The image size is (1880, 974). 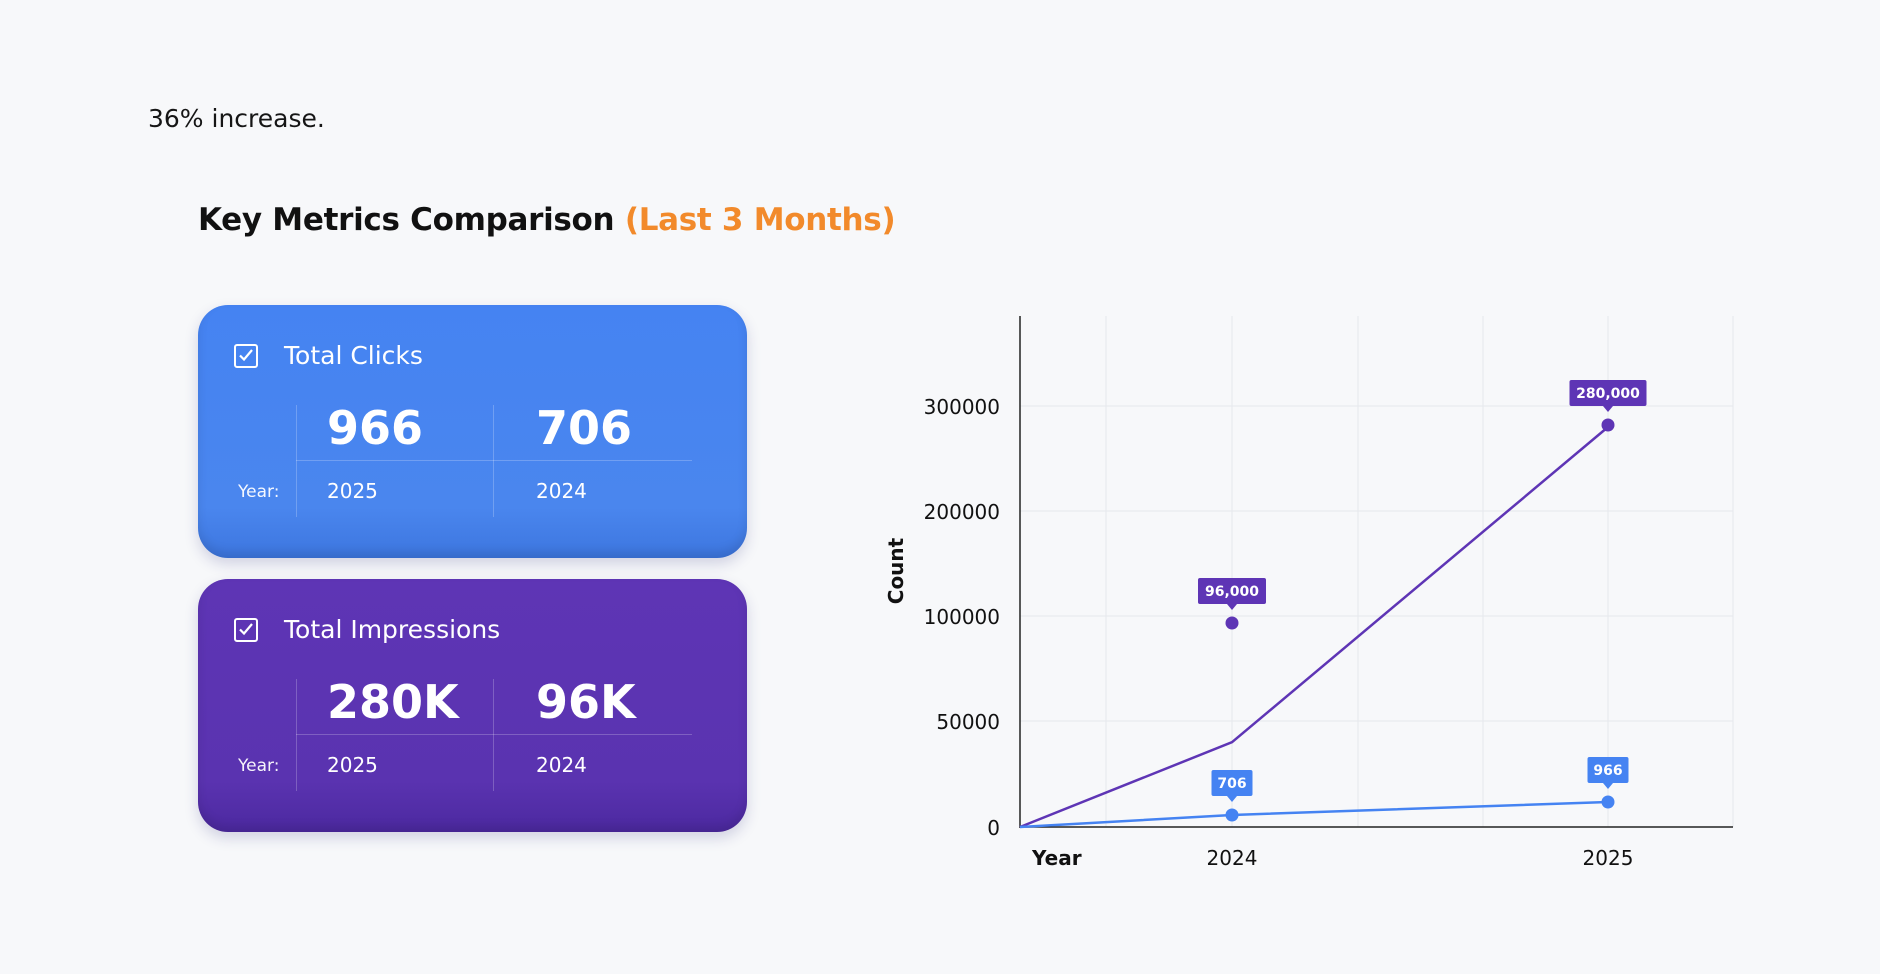 I want to click on section-title: Key Metrics Comparison (Last 3 Months), so click(x=547, y=220).